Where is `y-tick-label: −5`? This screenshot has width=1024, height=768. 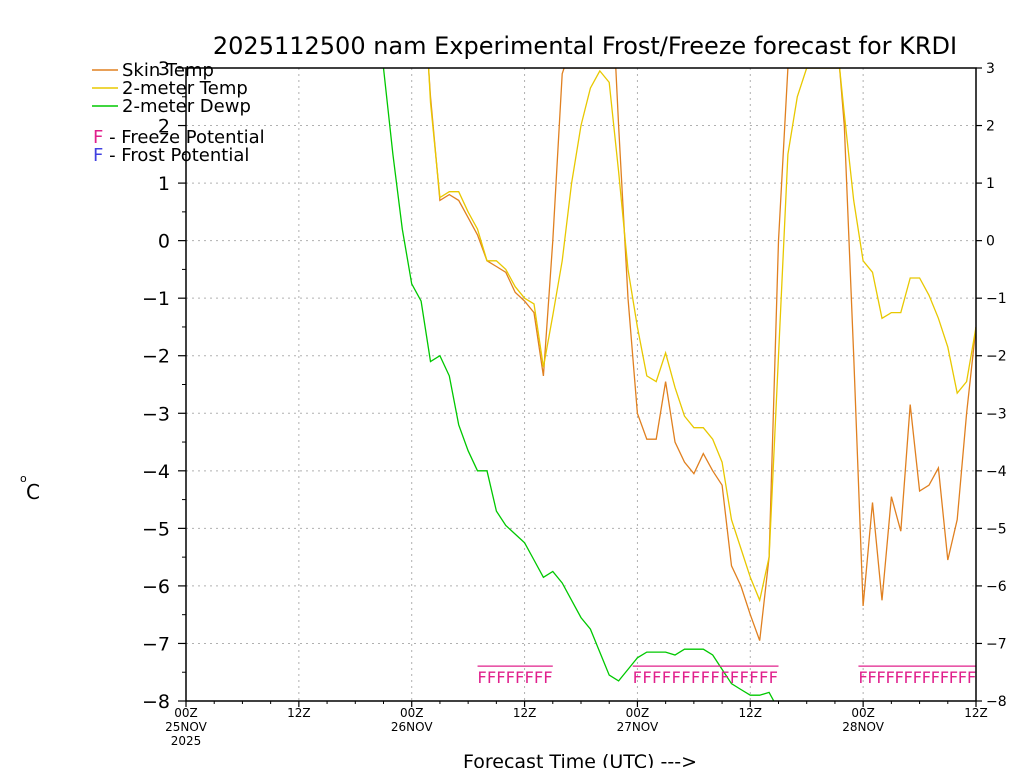
y-tick-label: −5 is located at coordinates (156, 529).